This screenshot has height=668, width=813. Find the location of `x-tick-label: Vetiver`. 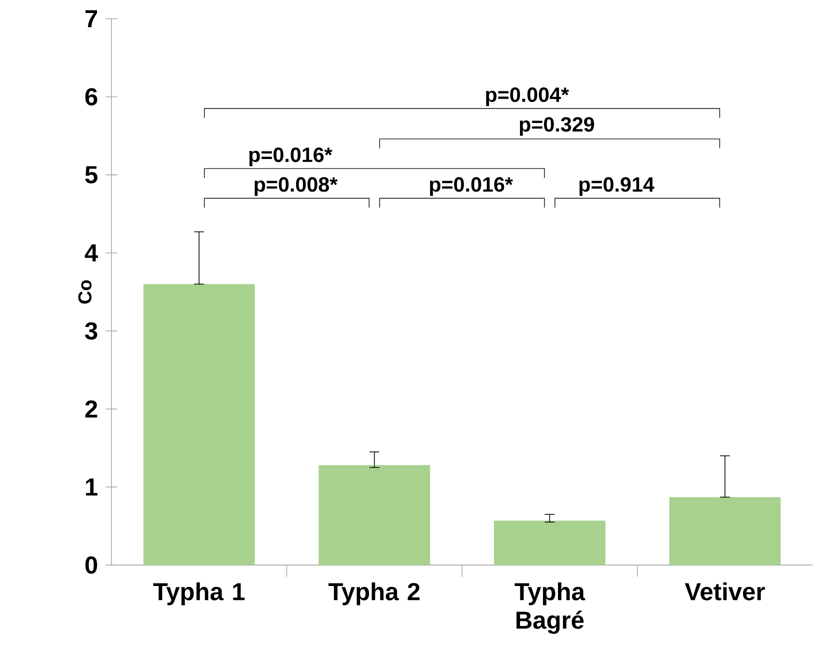

x-tick-label: Vetiver is located at coordinates (724, 591).